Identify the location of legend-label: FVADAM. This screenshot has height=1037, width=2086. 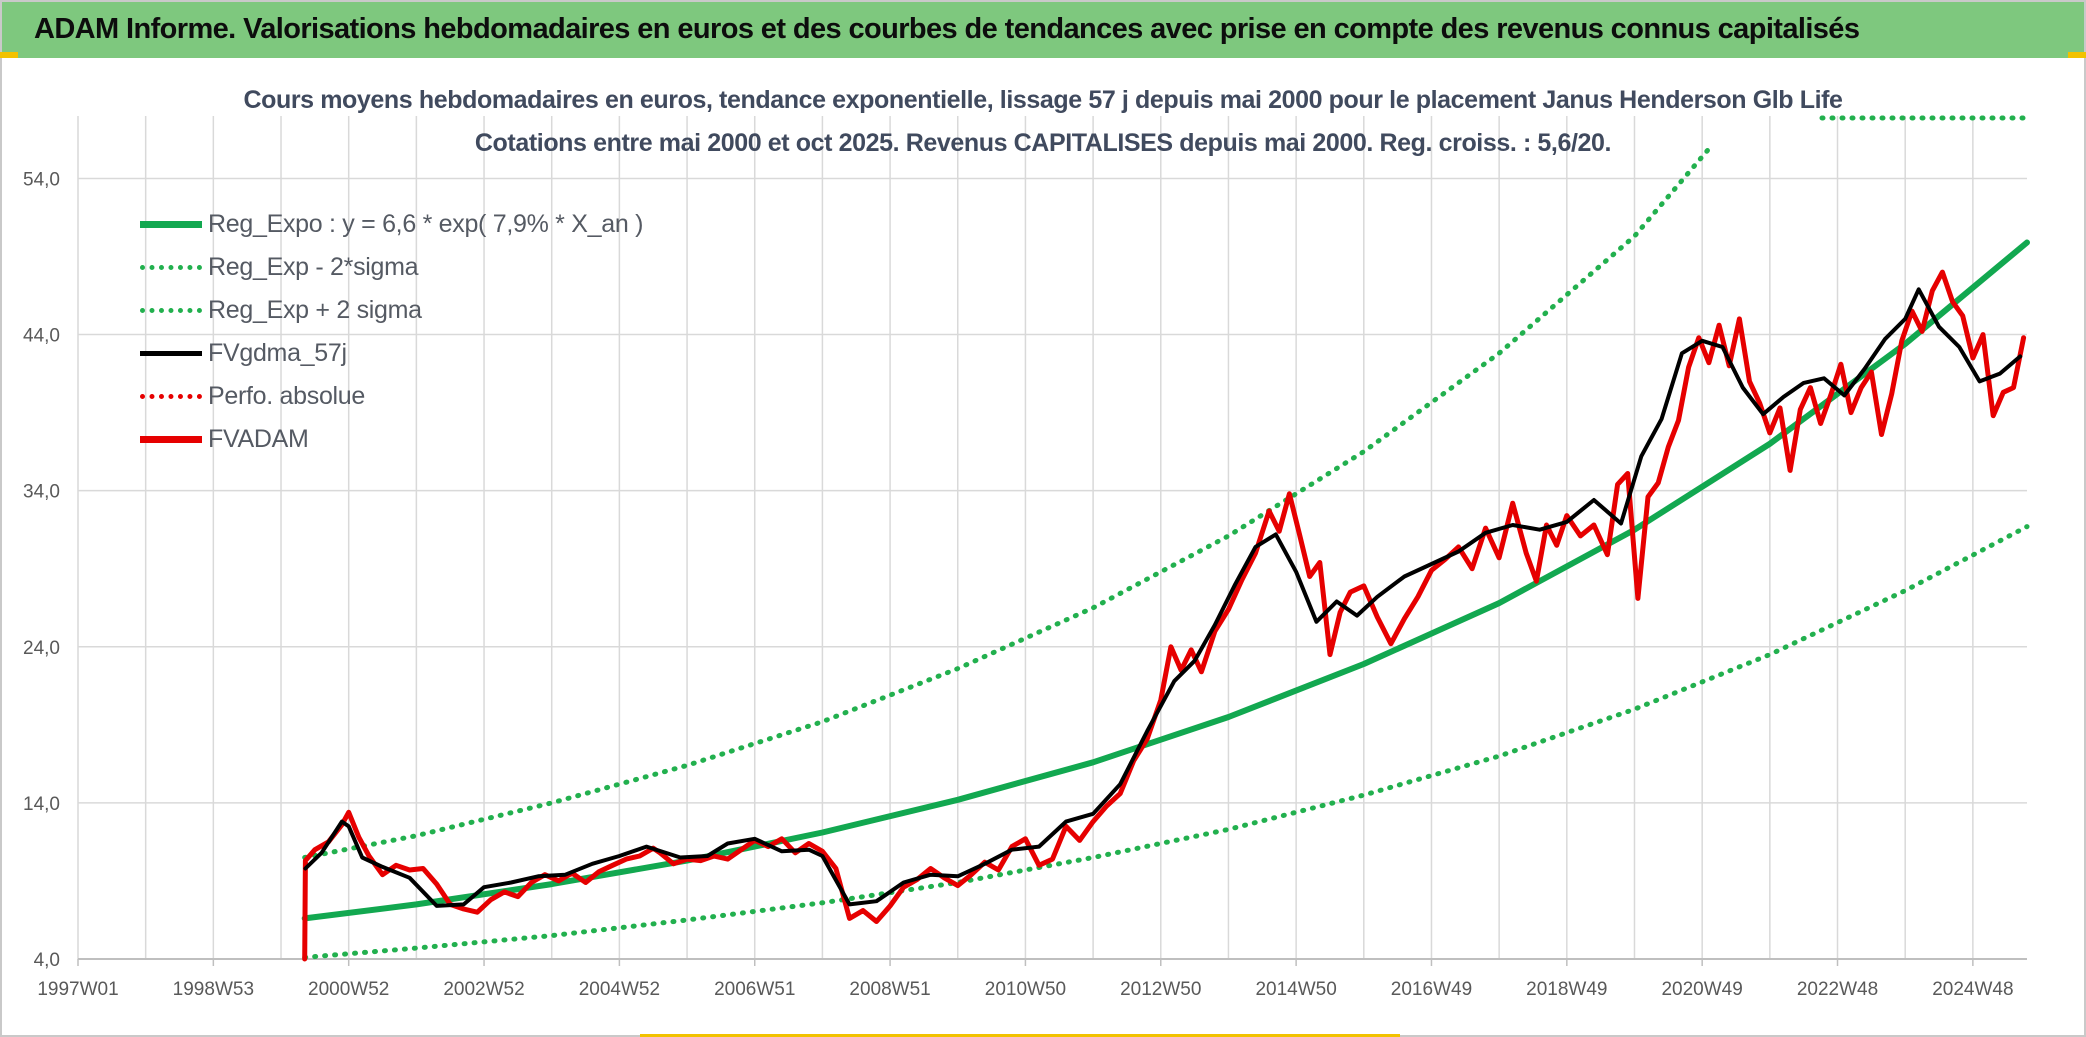
(258, 439).